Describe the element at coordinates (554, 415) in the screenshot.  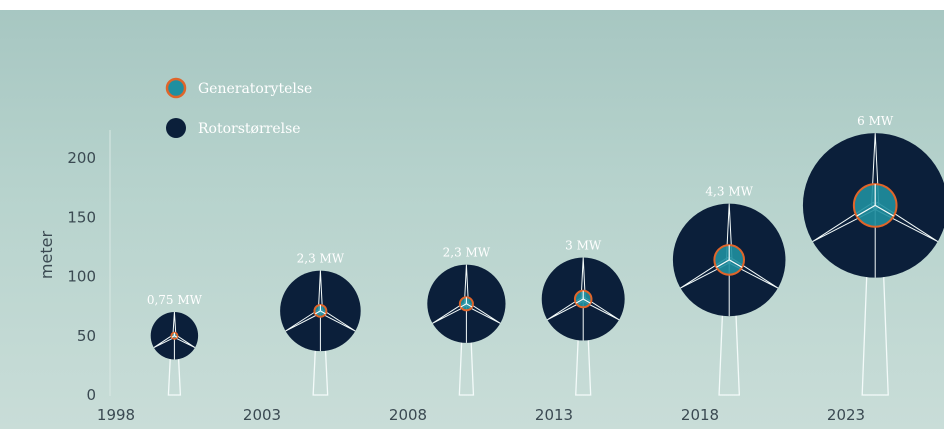
I see `x-tick-label: 2013` at that location.